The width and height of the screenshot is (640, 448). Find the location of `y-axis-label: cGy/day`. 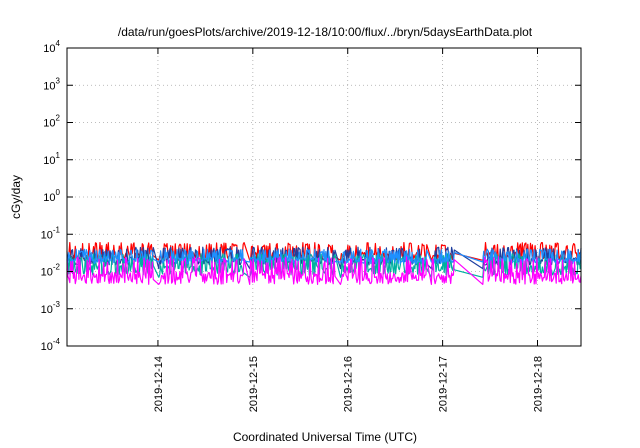

y-axis-label: cGy/day is located at coordinates (16, 197).